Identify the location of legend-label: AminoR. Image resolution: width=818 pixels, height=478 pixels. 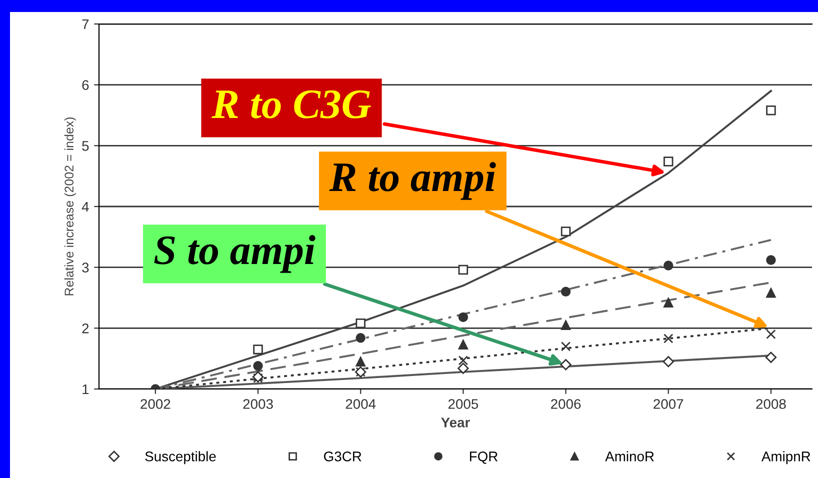
(629, 456).